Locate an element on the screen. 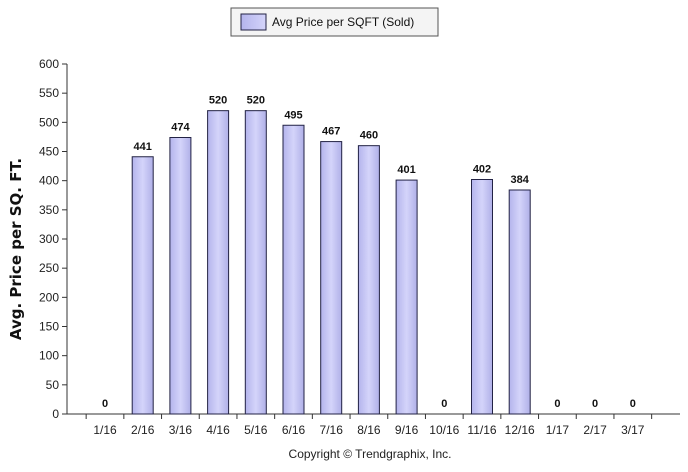 The image size is (688, 472). y-tick-label: 250 is located at coordinates (49, 268).